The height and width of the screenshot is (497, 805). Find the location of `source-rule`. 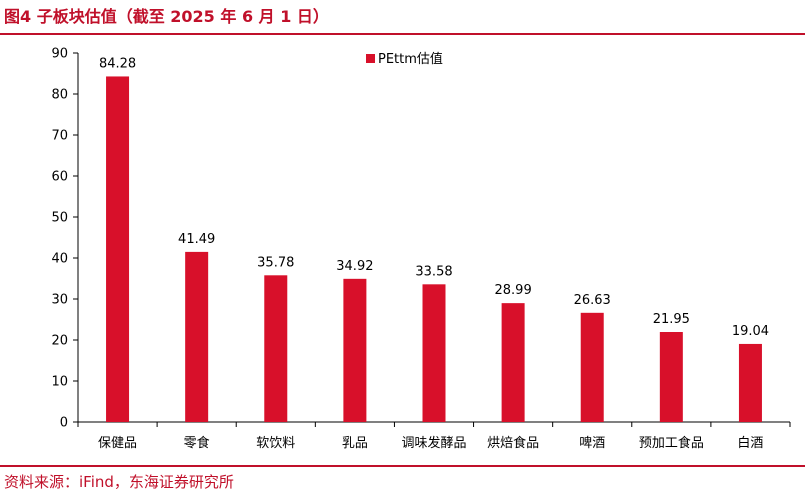

source-rule is located at coordinates (402, 466).